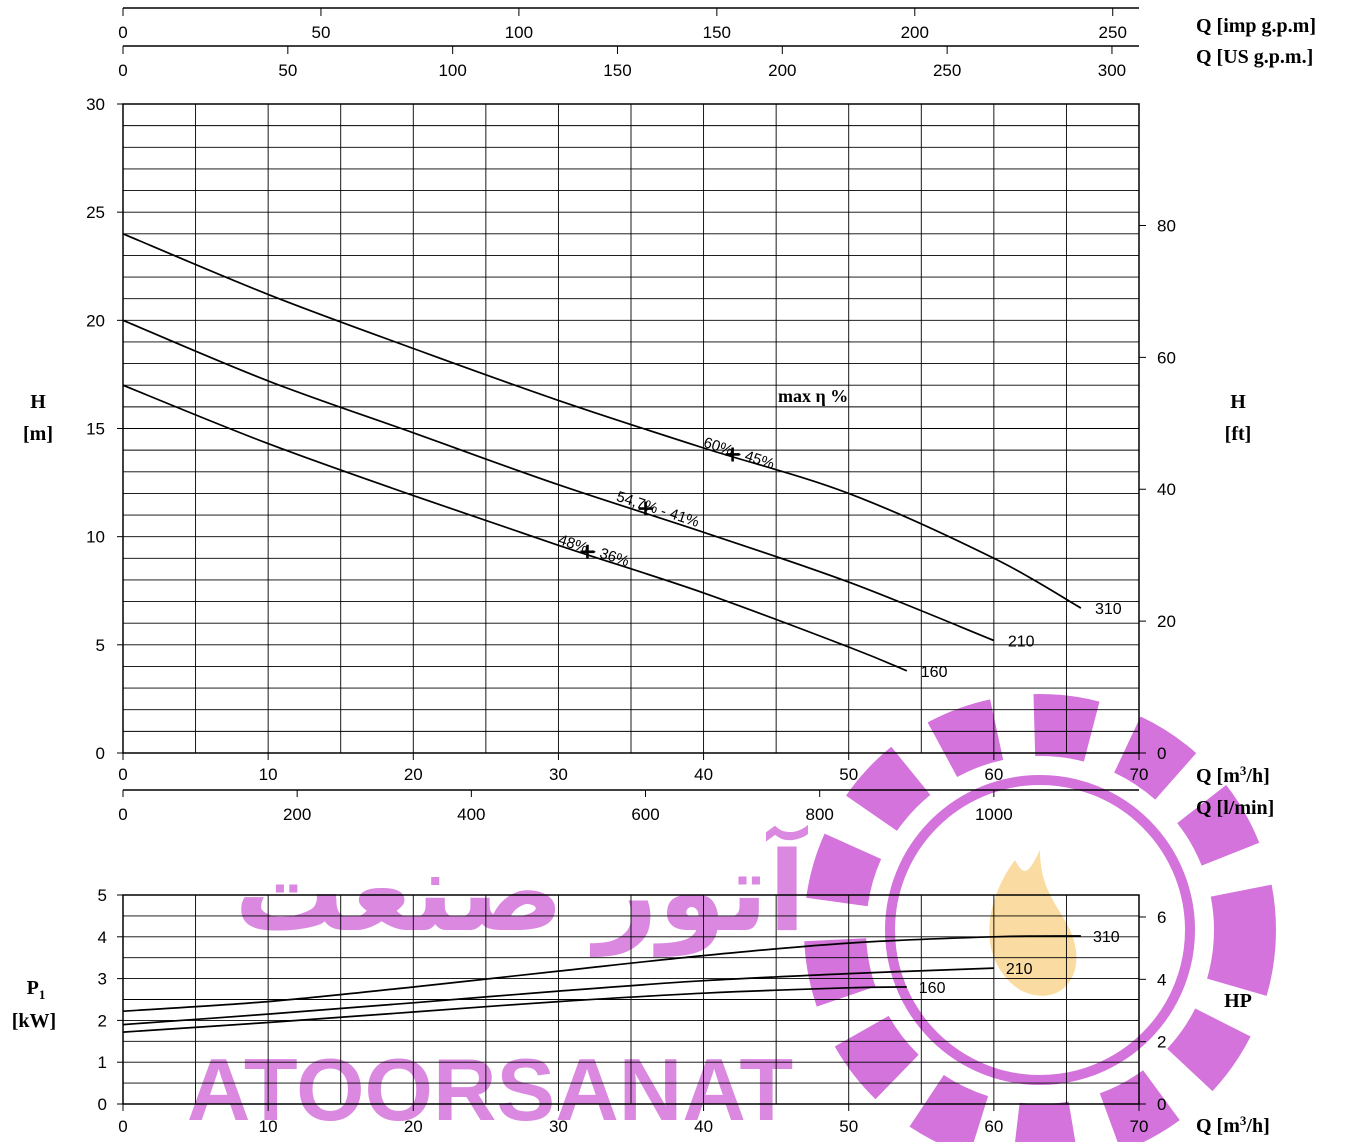 The width and height of the screenshot is (1357, 1142). Describe the element at coordinates (122, 32) in the screenshot. I see `imp-gpm-tick-label: 0` at that location.